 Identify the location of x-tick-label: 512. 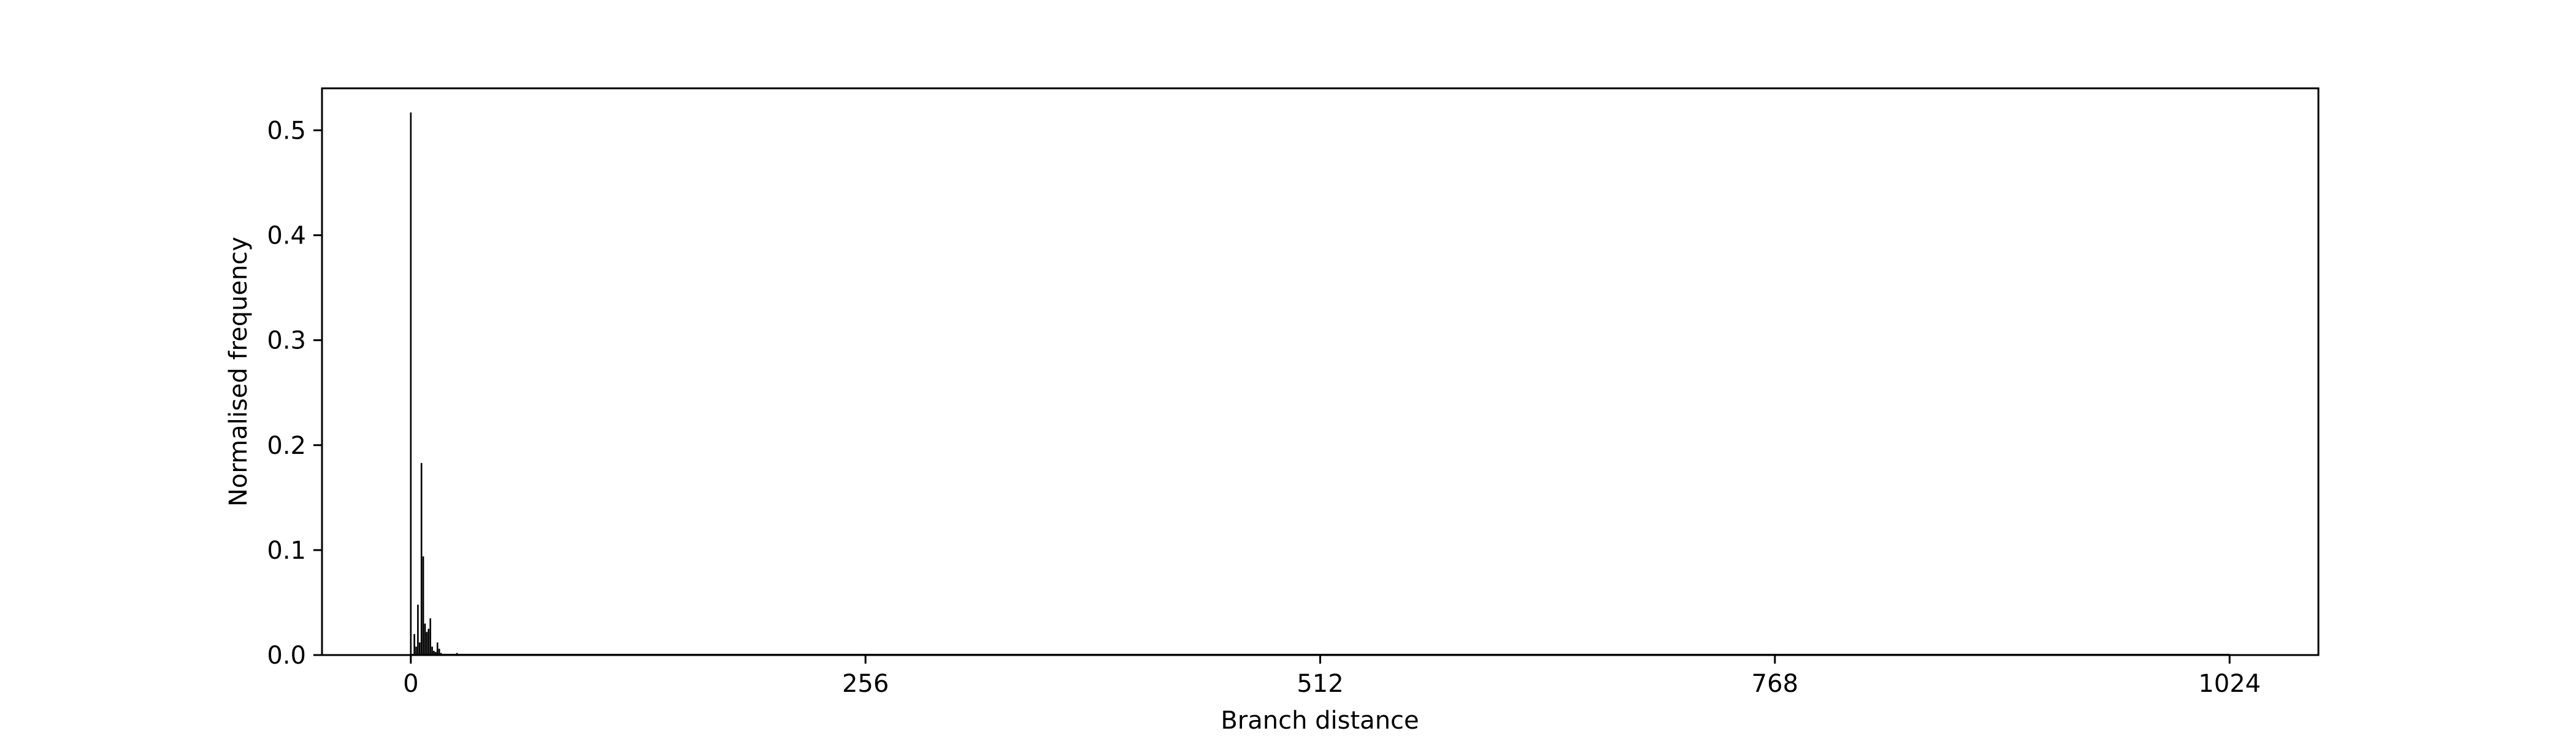
(1320, 684).